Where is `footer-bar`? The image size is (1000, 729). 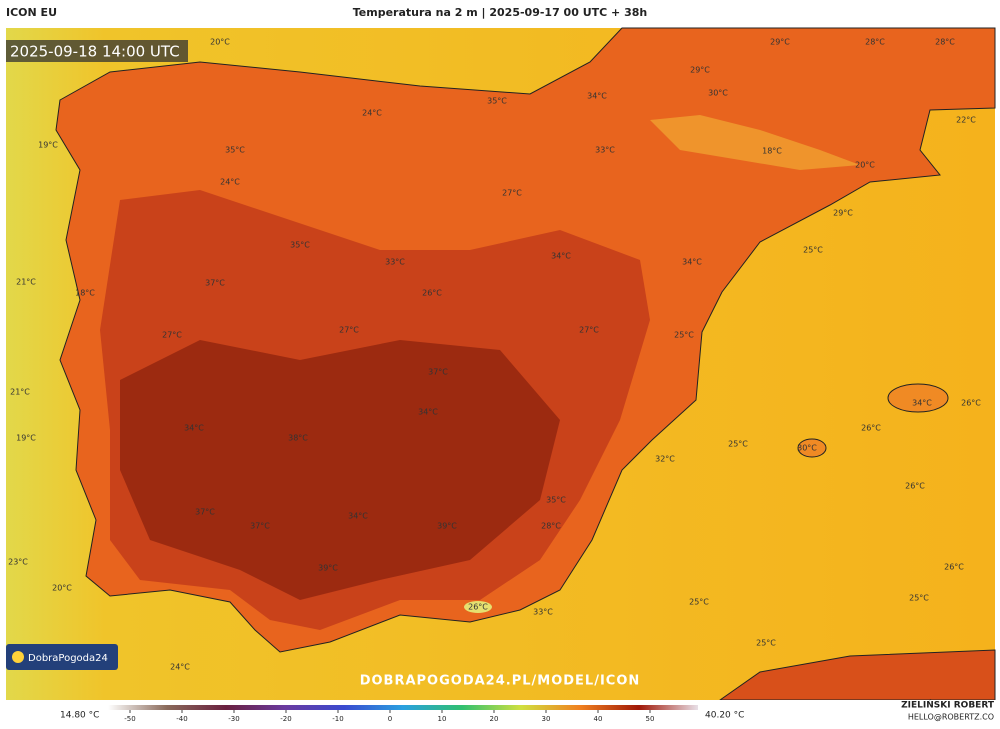
footer-bar is located at coordinates (500, 712).